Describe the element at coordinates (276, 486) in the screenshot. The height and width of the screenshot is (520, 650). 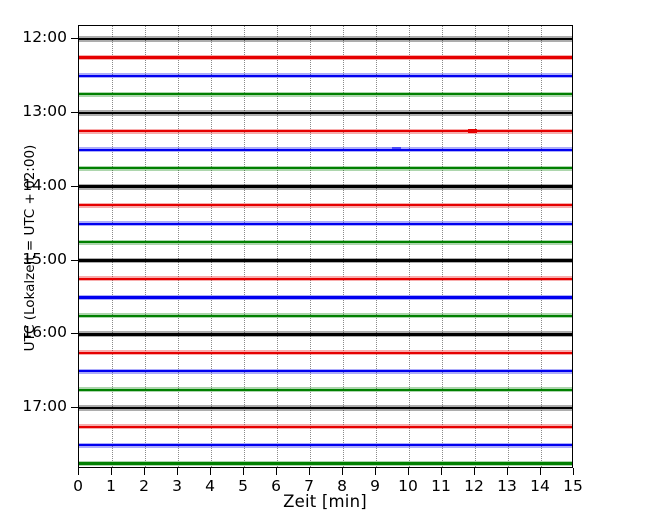
I see `x-tick-label-6: 6` at that location.